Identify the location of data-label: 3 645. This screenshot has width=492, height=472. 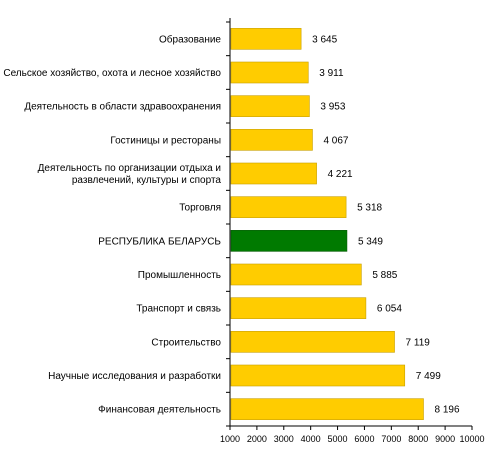
(324, 39).